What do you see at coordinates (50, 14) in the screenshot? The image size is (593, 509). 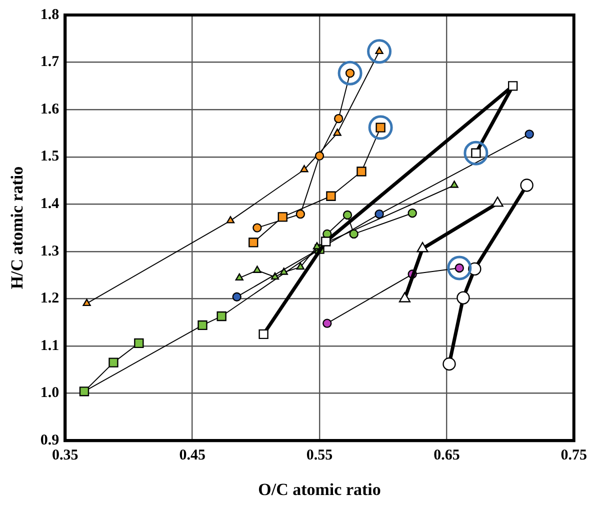 I see `y-tick-label: 1.8` at bounding box center [50, 14].